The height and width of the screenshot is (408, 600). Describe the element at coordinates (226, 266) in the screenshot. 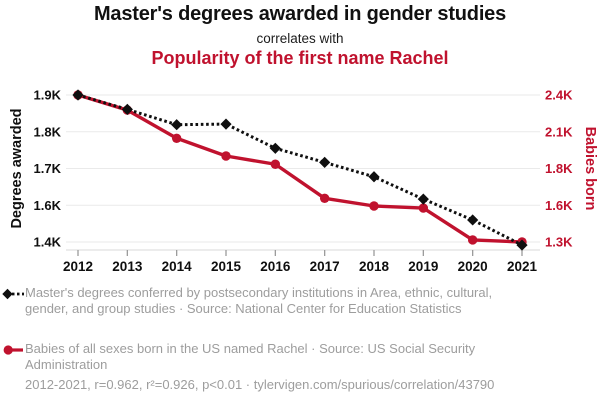

I see `svg-text: 2015` at that location.